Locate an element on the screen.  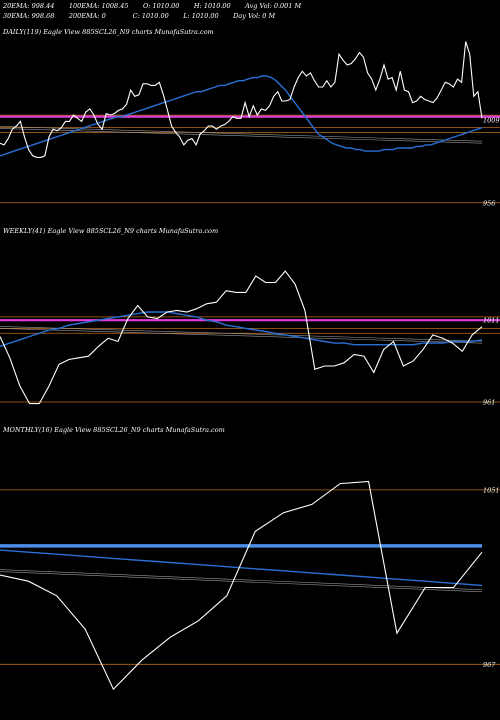
weekly-gray-ma-line-b is located at coordinates (241, 336).